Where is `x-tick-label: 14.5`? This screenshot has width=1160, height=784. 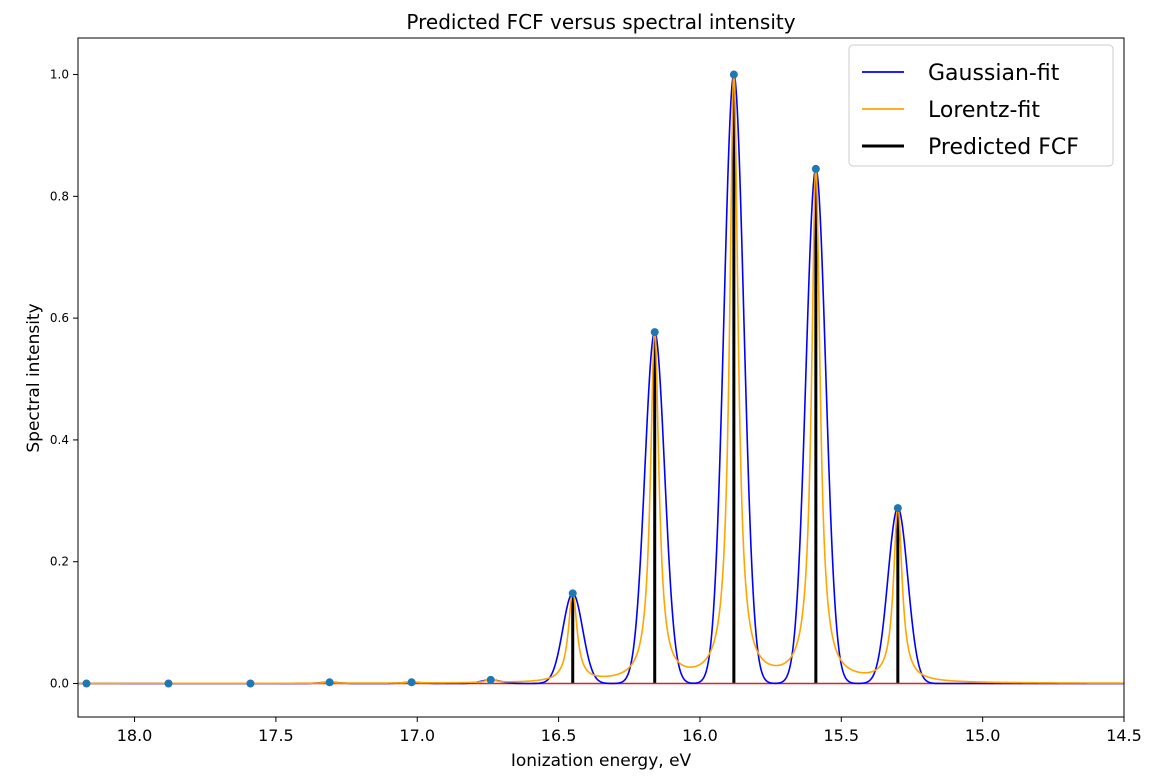 x-tick-label: 14.5 is located at coordinates (1124, 735).